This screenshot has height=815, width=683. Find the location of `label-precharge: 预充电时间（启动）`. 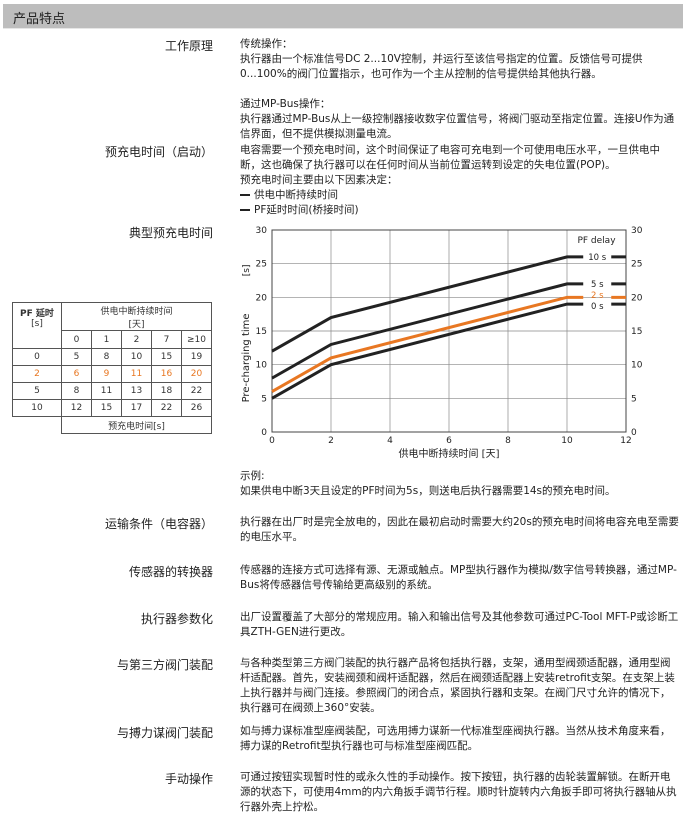

label-precharge: 预充电时间（启动） is located at coordinates (158, 152).